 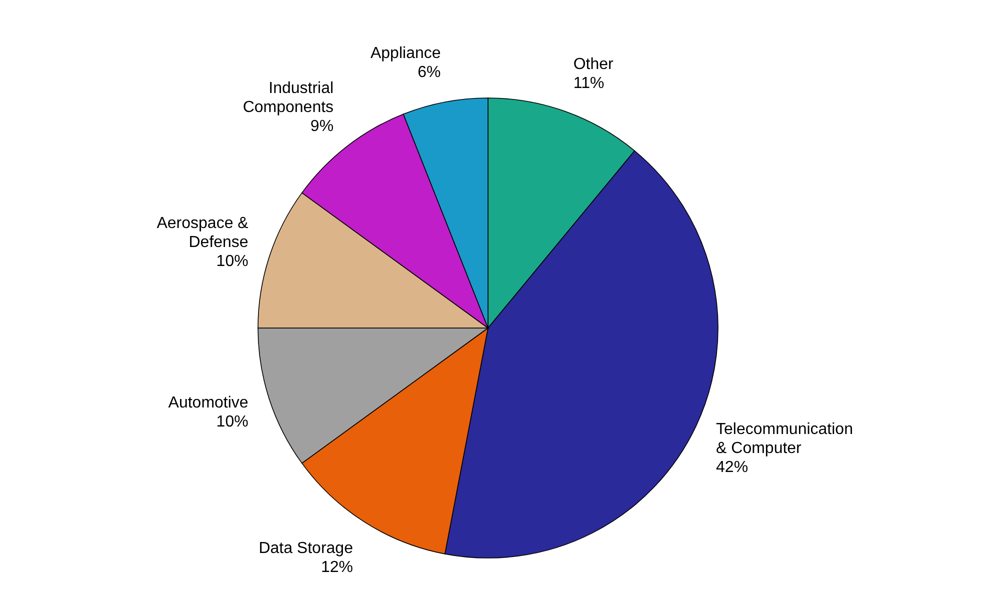 What do you see at coordinates (588, 83) in the screenshot?
I see `data-label: 11%` at bounding box center [588, 83].